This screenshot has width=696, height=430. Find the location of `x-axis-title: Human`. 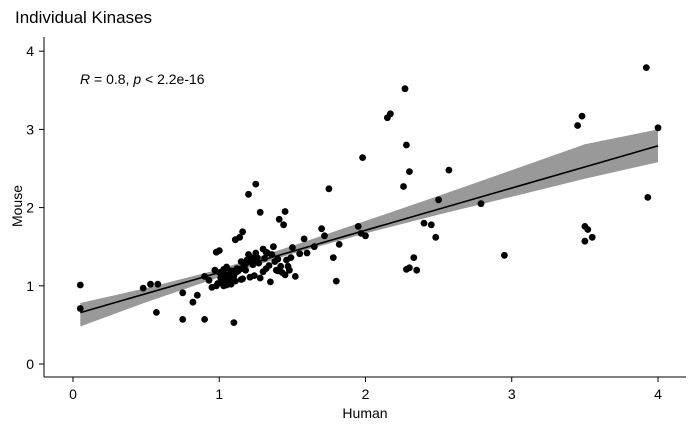

x-axis-title: Human is located at coordinates (364, 413).